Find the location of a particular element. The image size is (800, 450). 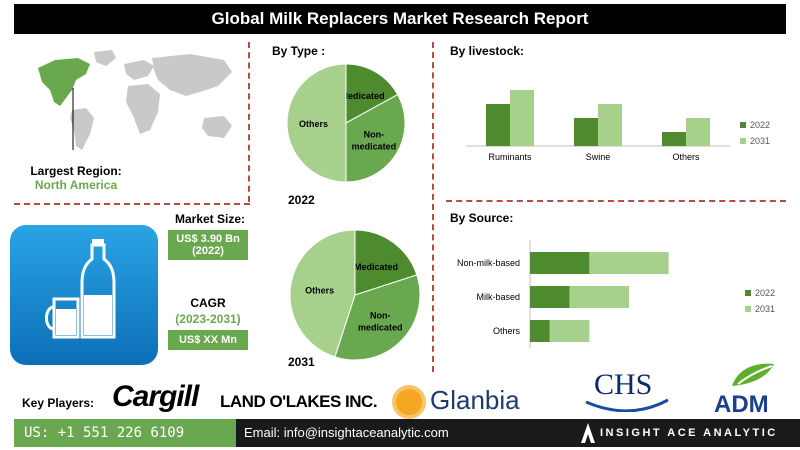

pie-chart-2022: Medicated Non-medicated Others is located at coordinates (346, 123).